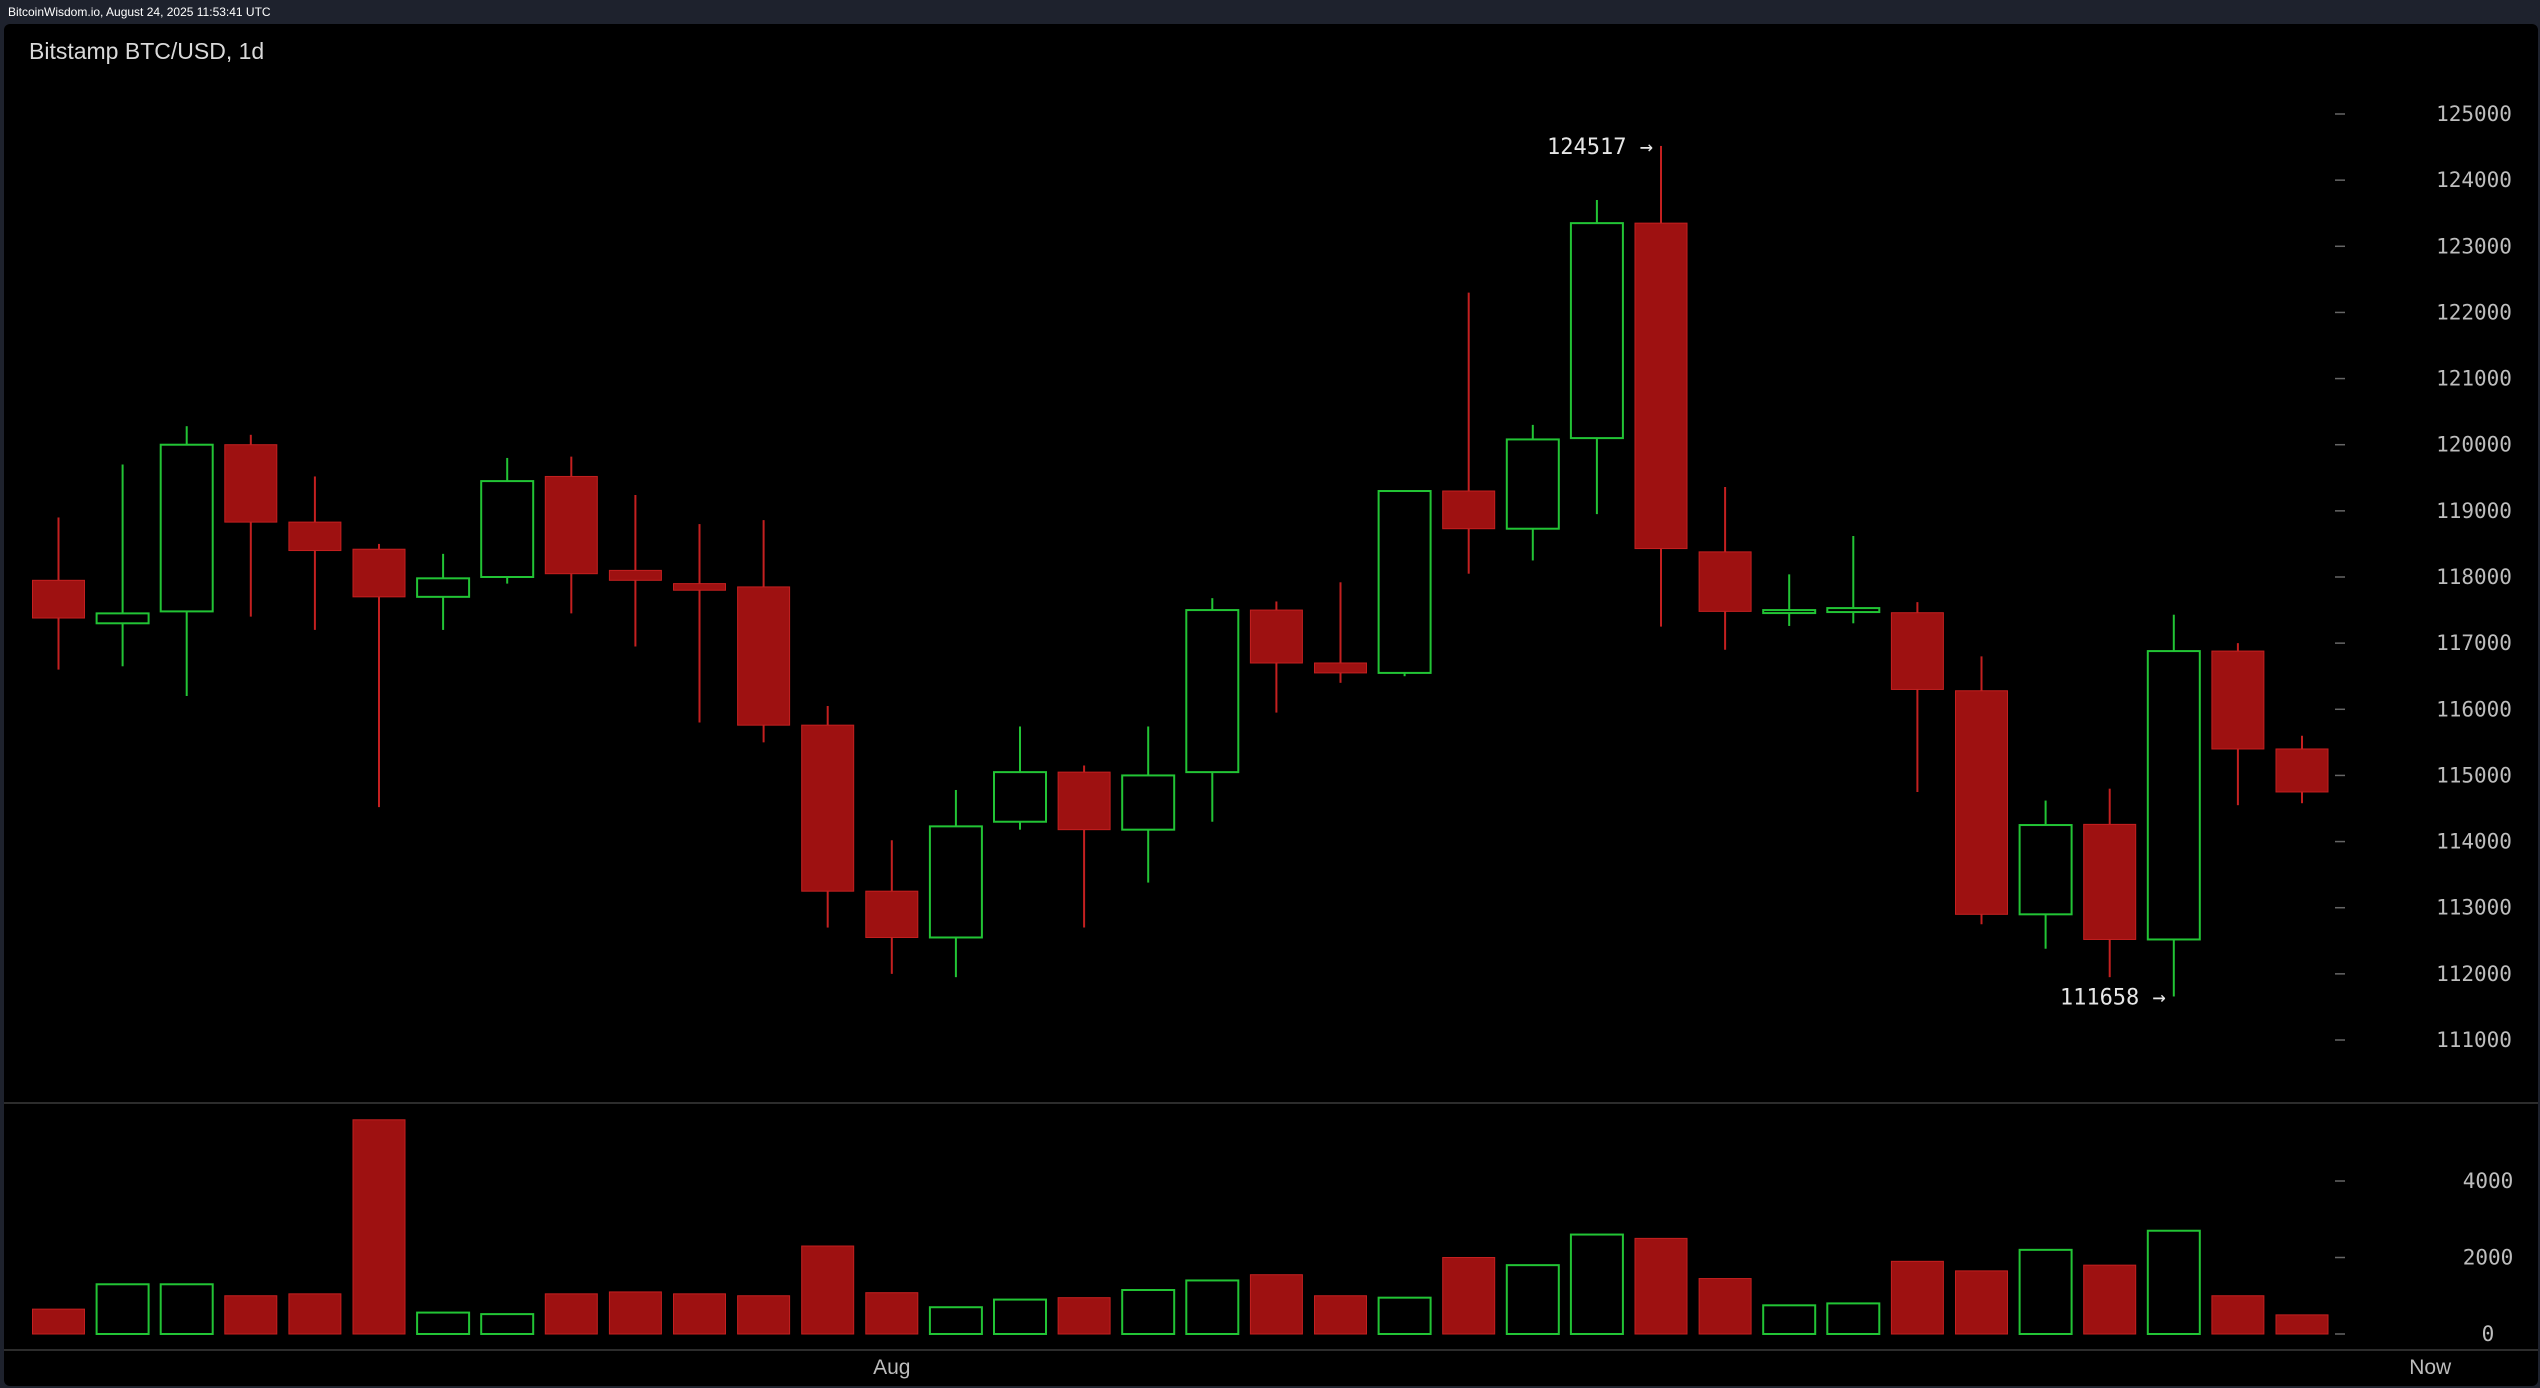 The width and height of the screenshot is (2540, 1388). What do you see at coordinates (2474, 445) in the screenshot?
I see `price-tick-label: 120000` at bounding box center [2474, 445].